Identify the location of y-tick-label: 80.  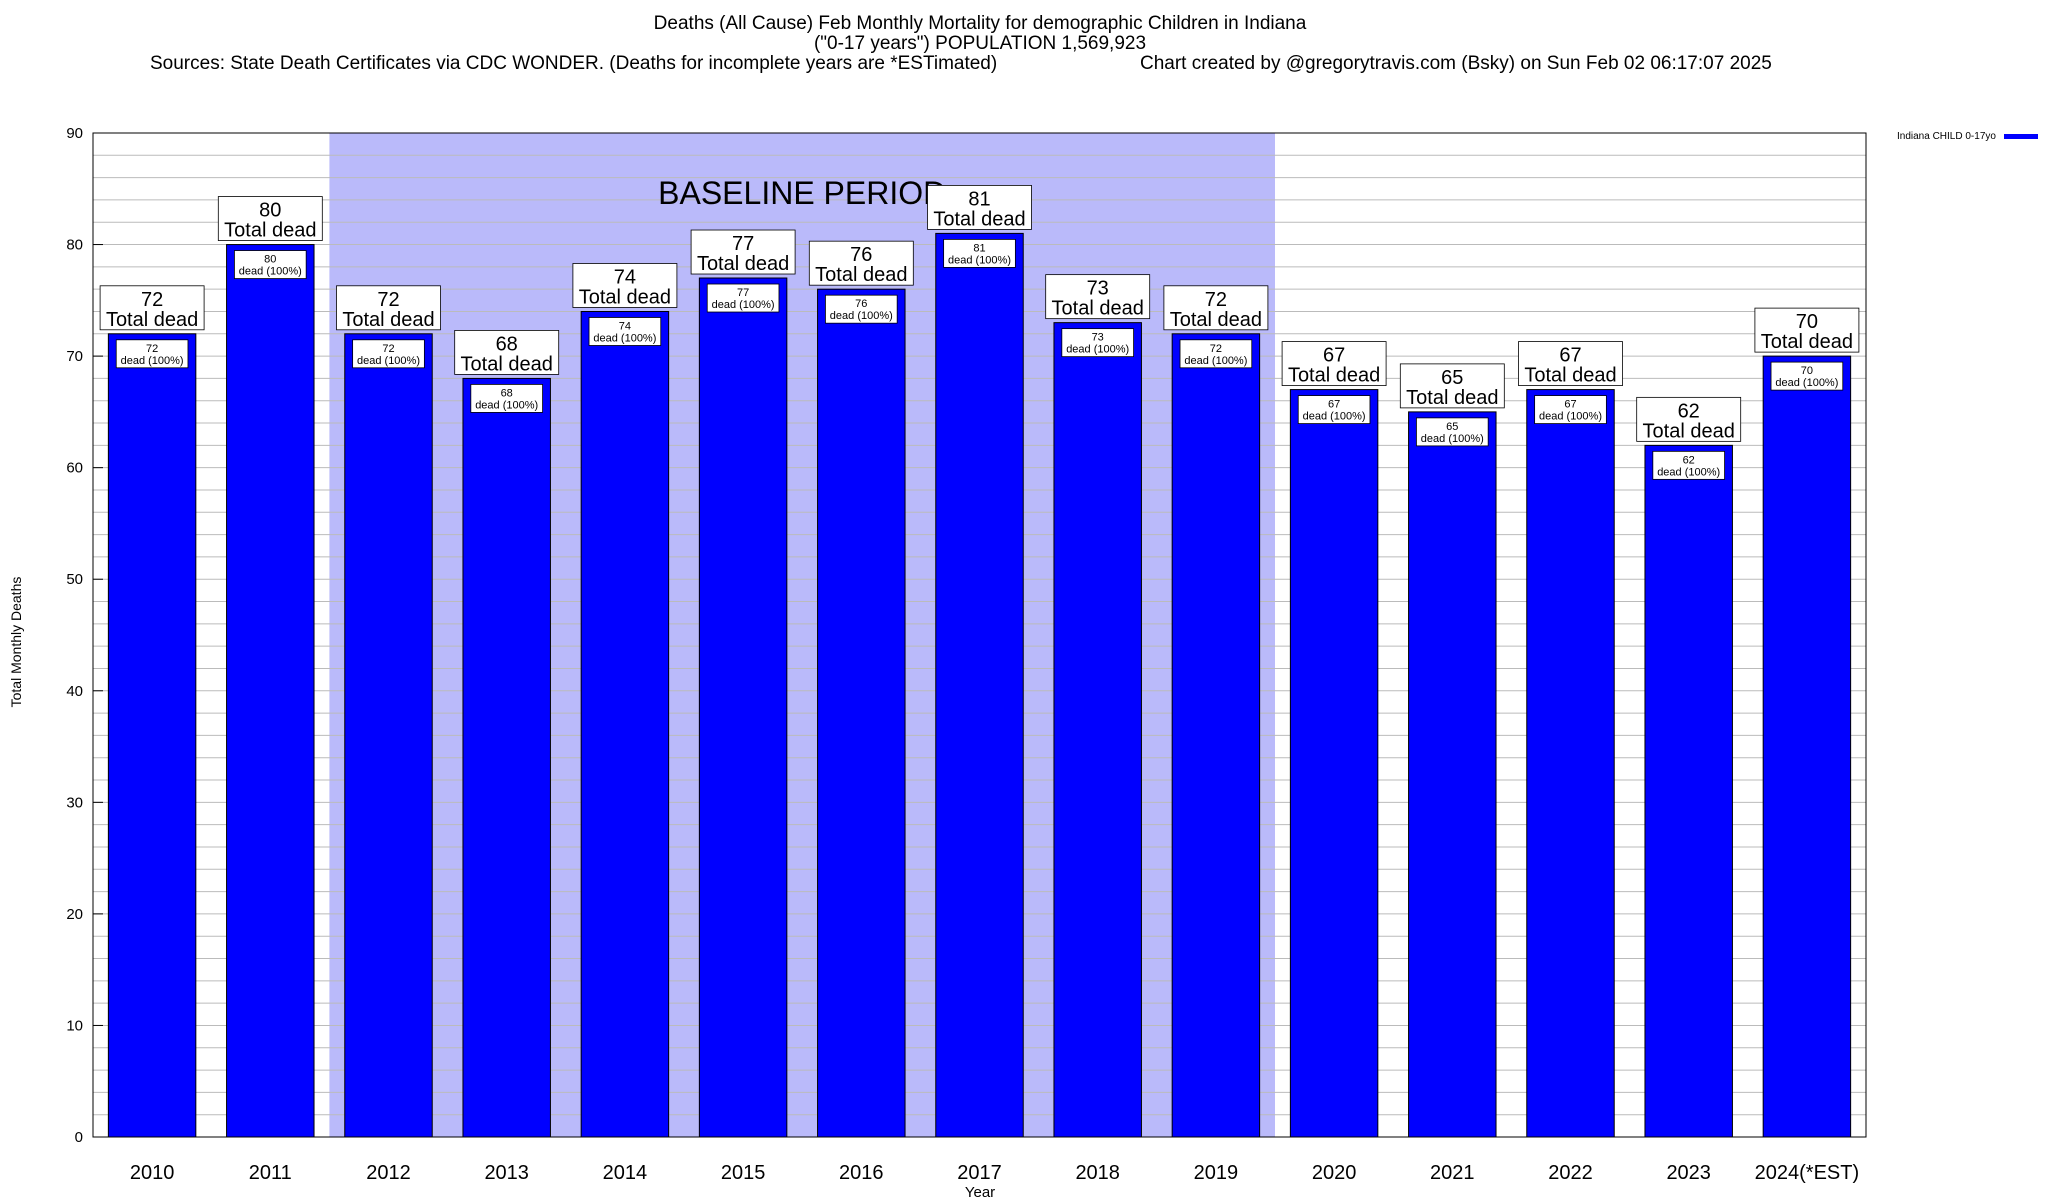
(74, 245).